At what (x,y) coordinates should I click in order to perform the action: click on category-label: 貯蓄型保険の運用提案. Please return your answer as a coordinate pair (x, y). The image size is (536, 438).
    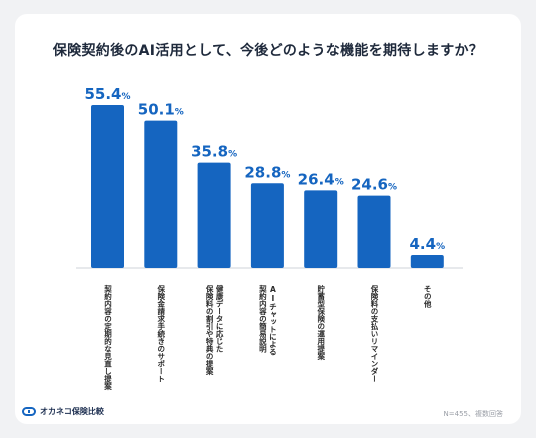
    Looking at the image, I should click on (321, 322).